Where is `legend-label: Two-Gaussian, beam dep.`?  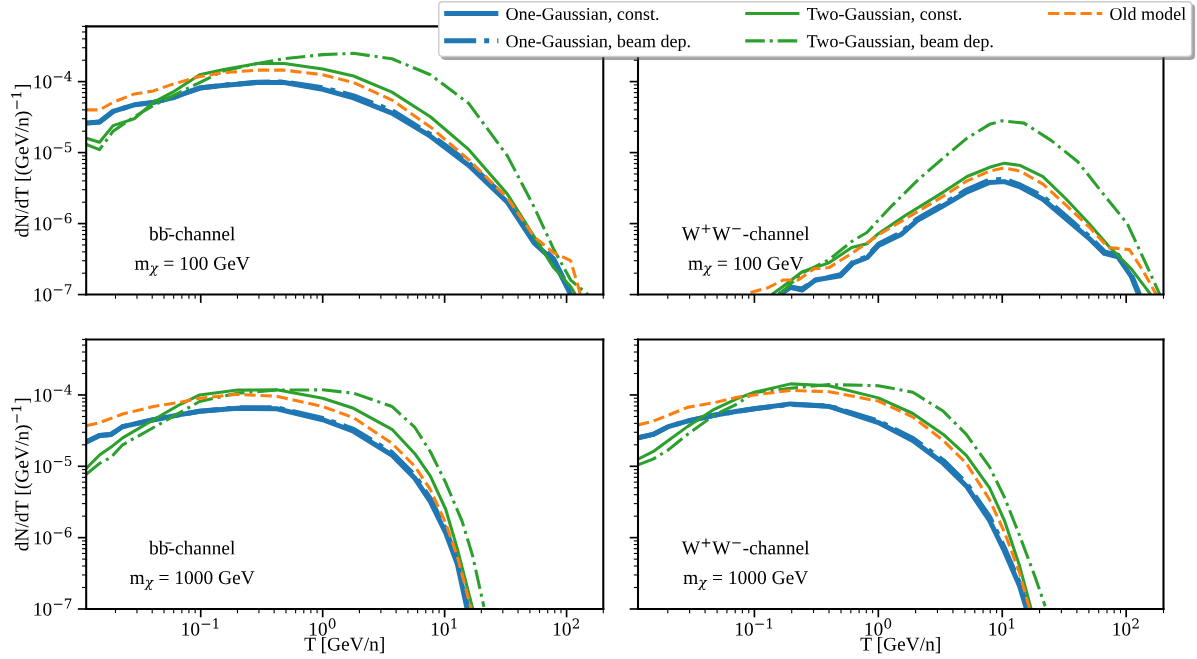
legend-label: Two-Gaussian, beam dep. is located at coordinates (899, 43).